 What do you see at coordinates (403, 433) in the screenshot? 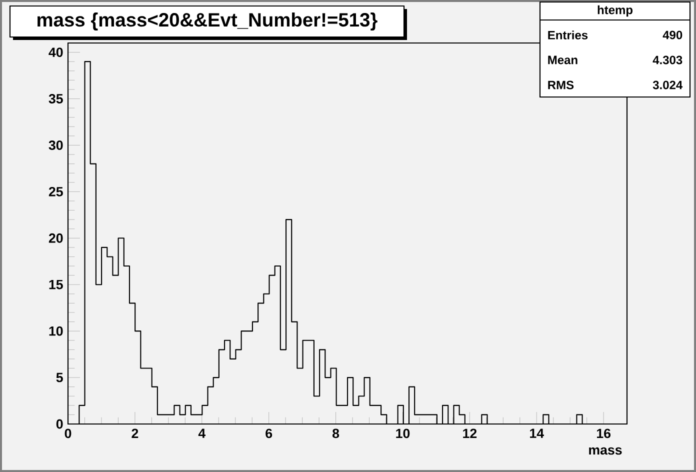
I see `x-tick-label: 10` at bounding box center [403, 433].